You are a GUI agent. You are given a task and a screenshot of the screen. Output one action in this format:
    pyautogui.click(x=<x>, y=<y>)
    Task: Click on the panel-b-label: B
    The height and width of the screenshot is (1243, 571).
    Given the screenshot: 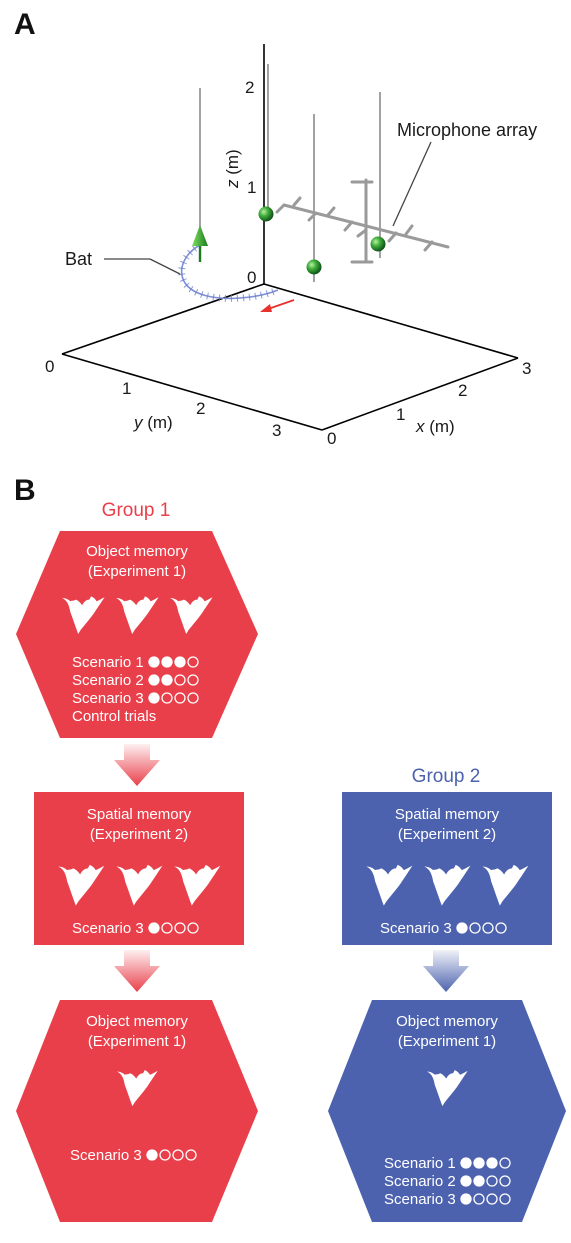 What is the action you would take?
    pyautogui.click(x=25, y=490)
    